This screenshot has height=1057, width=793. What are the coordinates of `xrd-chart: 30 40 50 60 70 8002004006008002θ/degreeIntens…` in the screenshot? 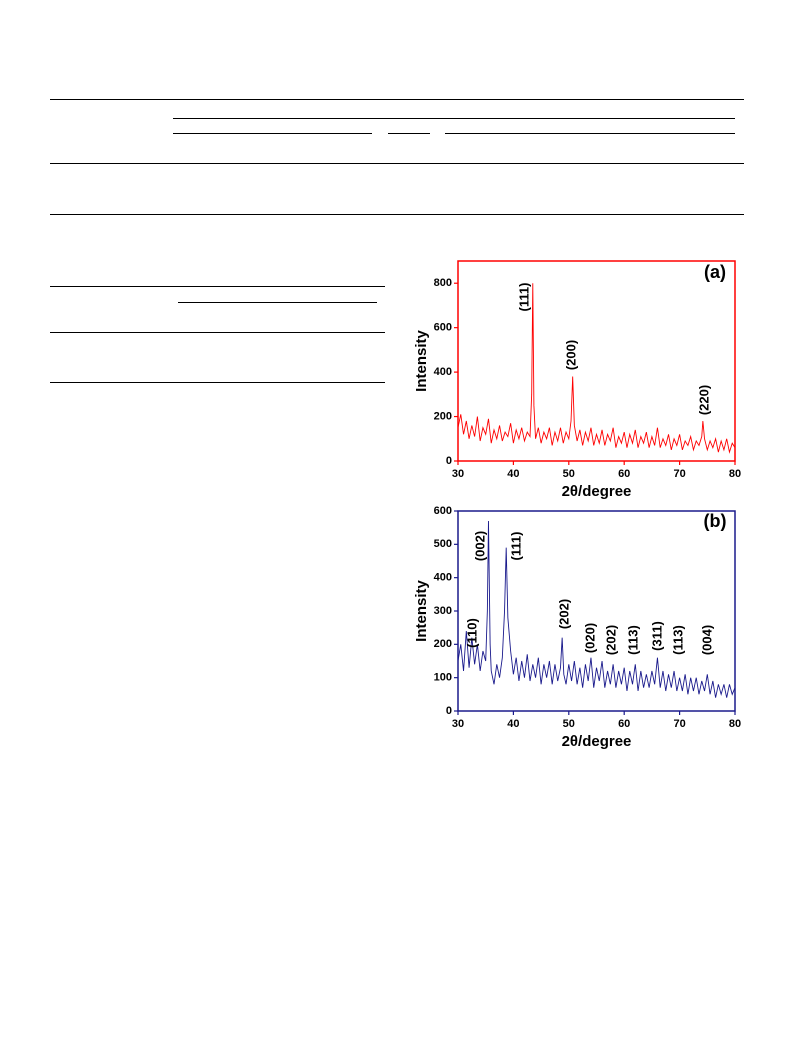 It's located at (577, 380).